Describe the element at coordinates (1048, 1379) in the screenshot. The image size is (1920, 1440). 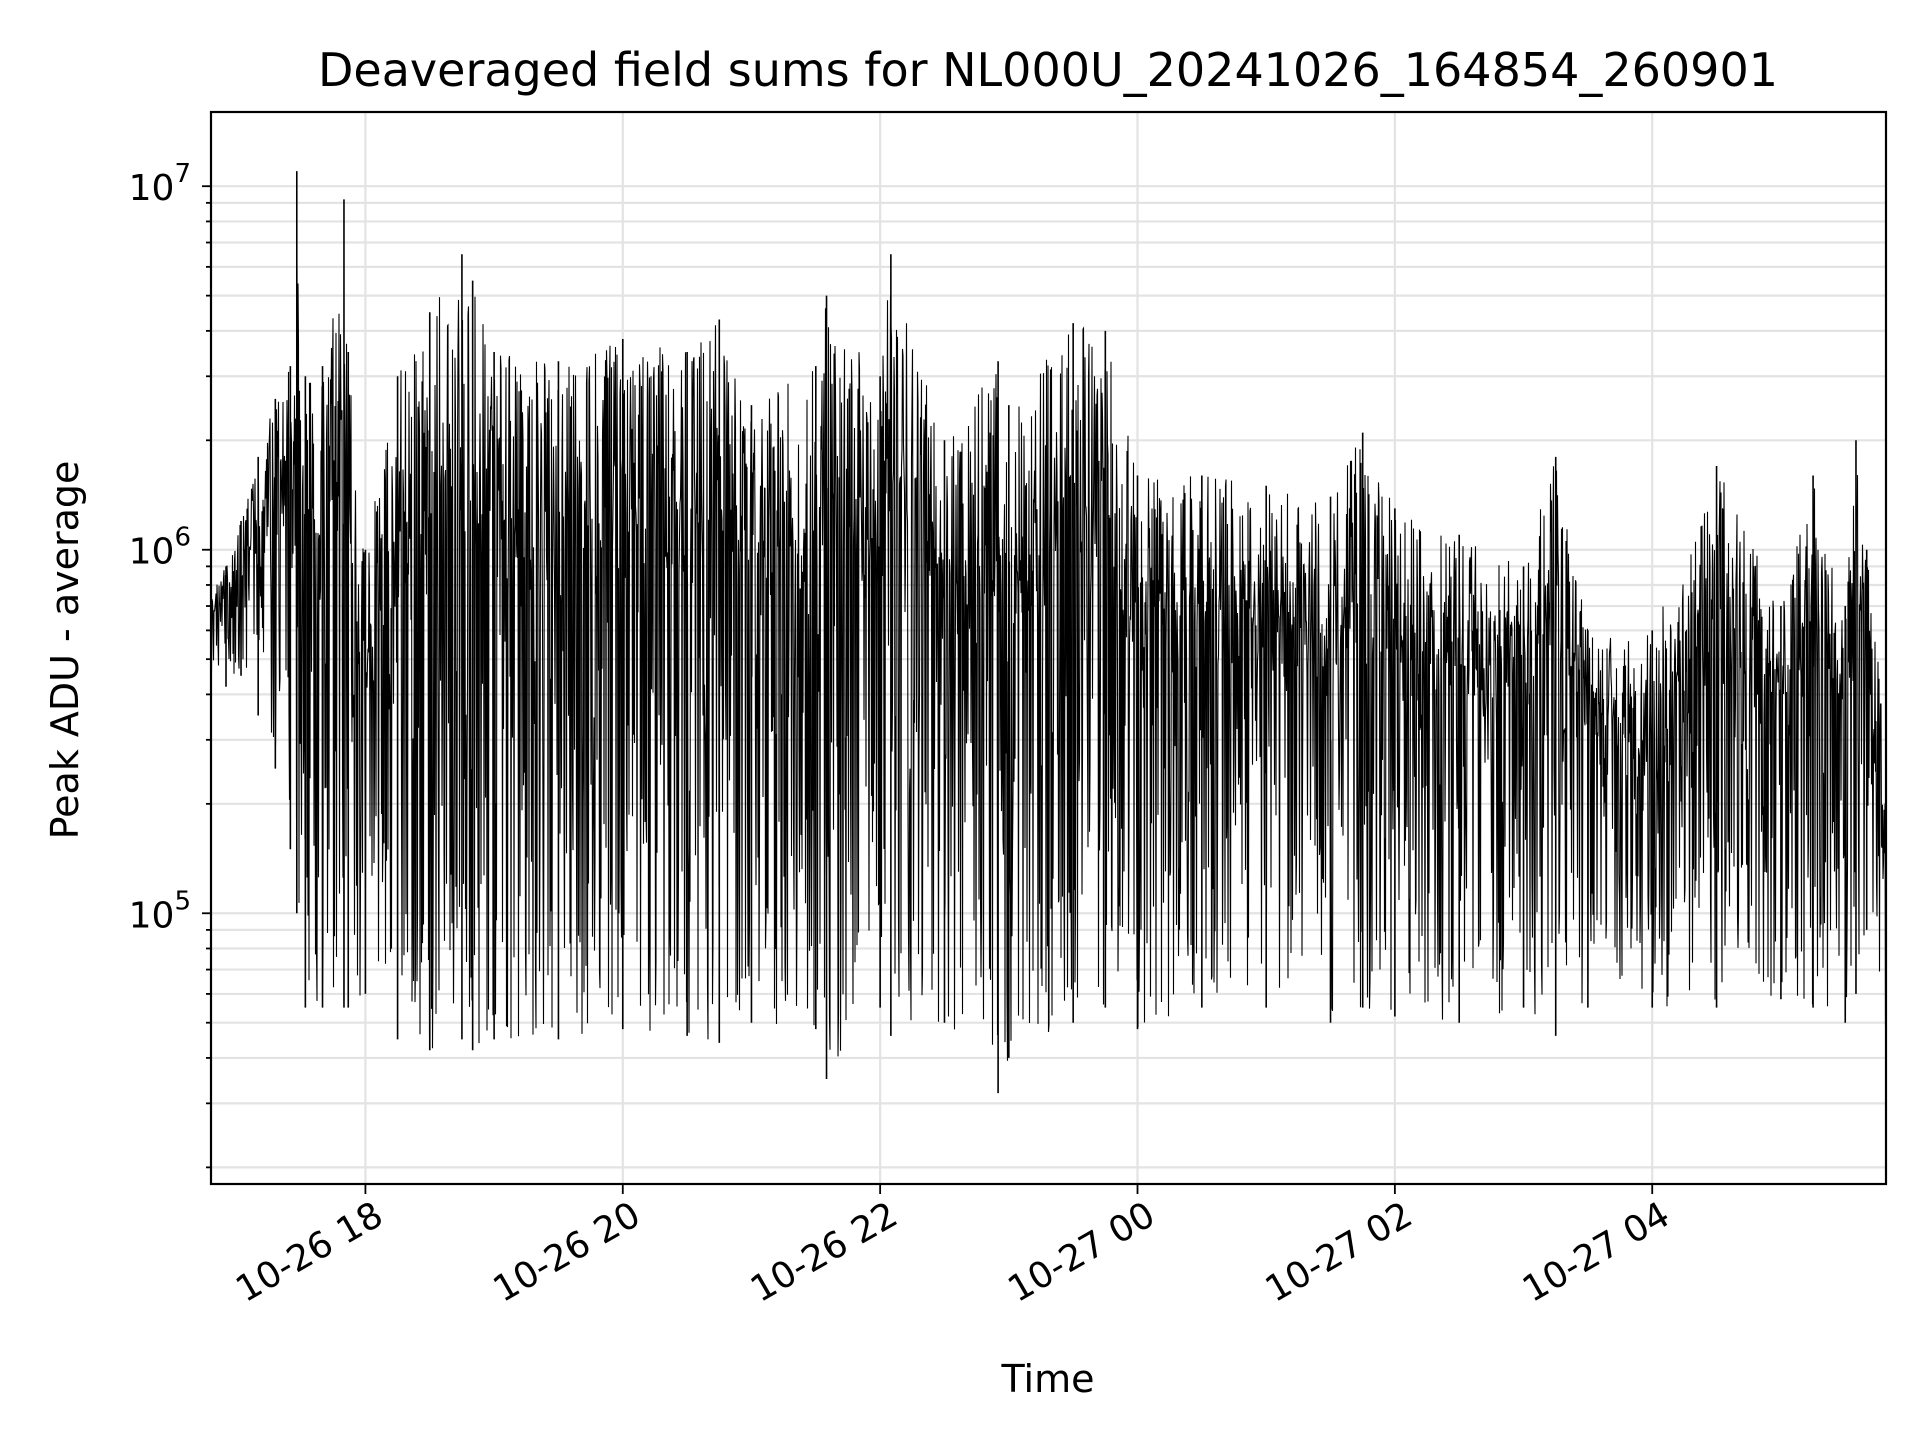
I see `x-axis-label: Time` at that location.